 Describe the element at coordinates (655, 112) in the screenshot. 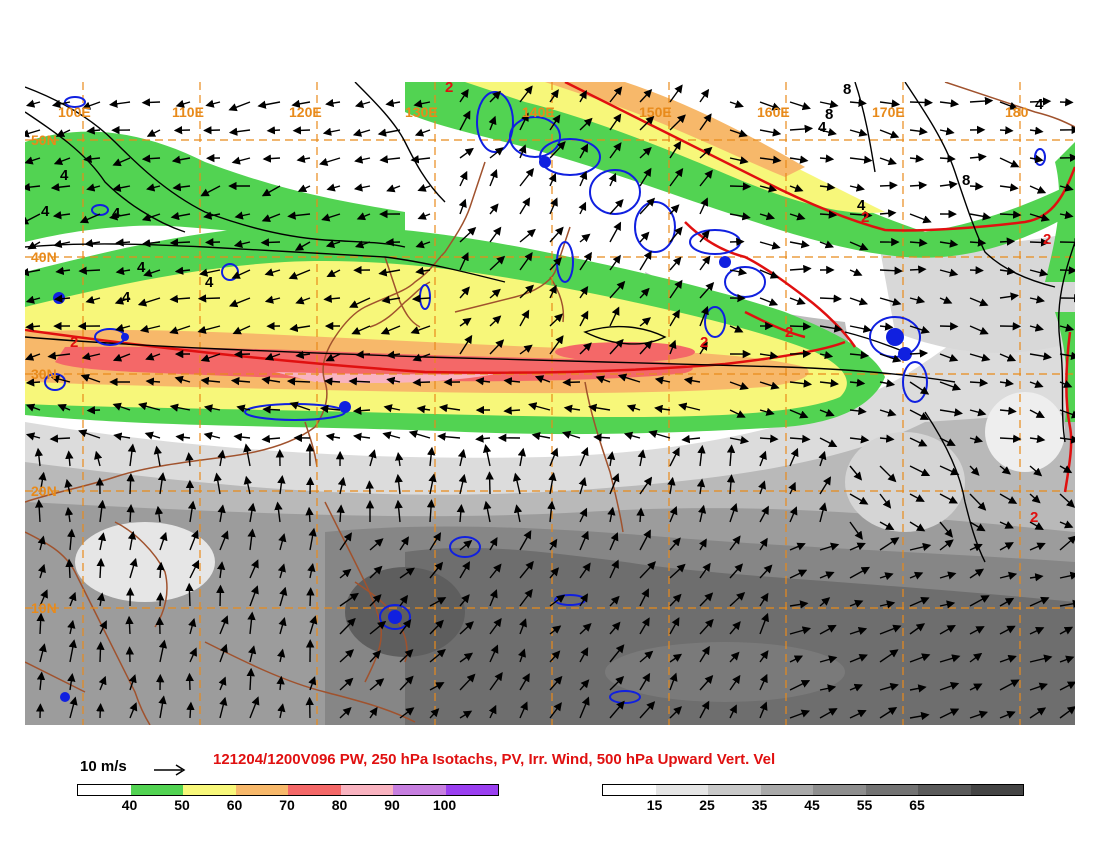

I see `lon-label: 150E` at that location.